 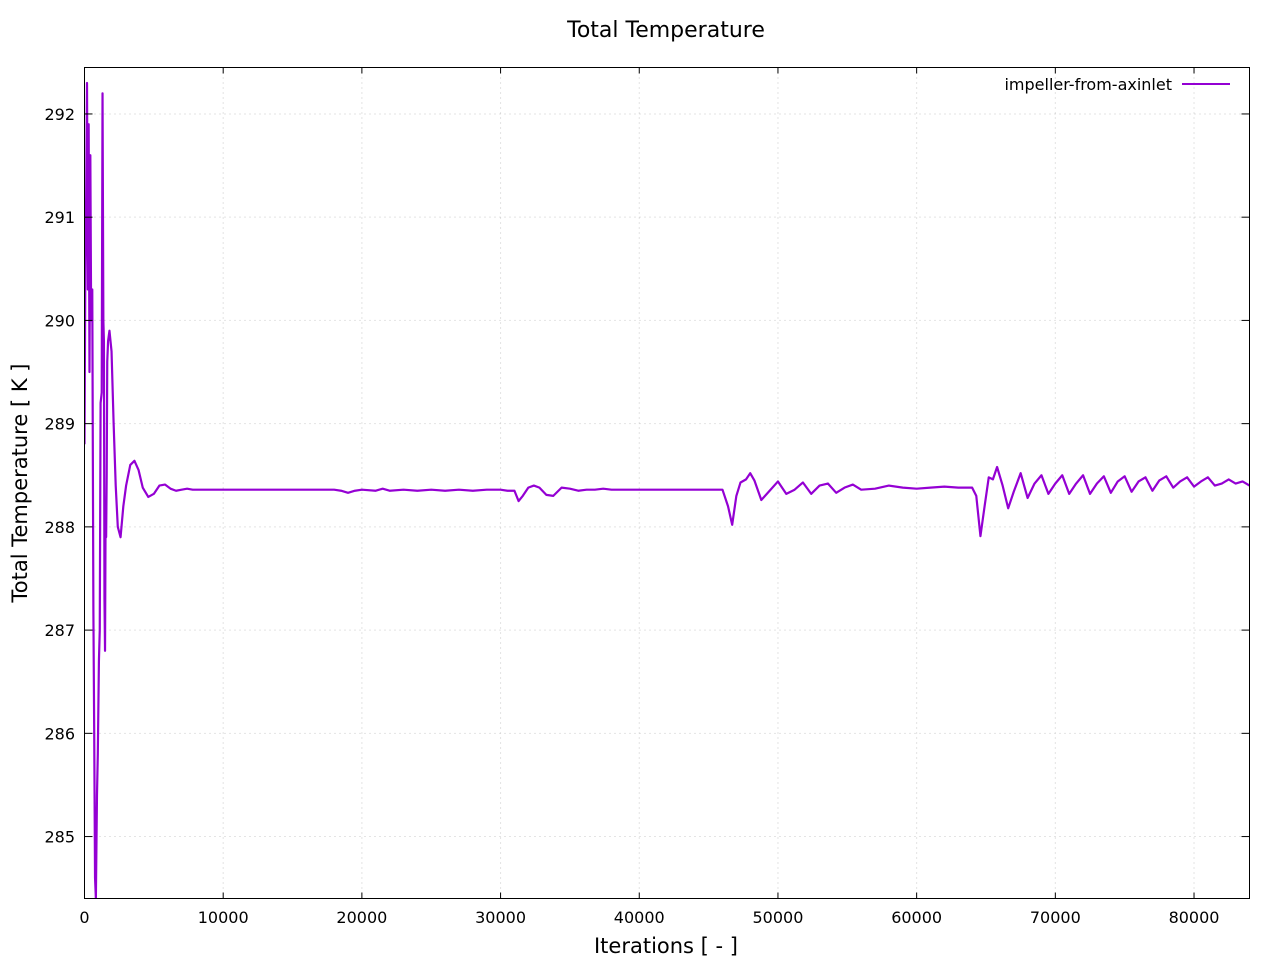 I want to click on x-tick-label: 30000, so click(x=500, y=917).